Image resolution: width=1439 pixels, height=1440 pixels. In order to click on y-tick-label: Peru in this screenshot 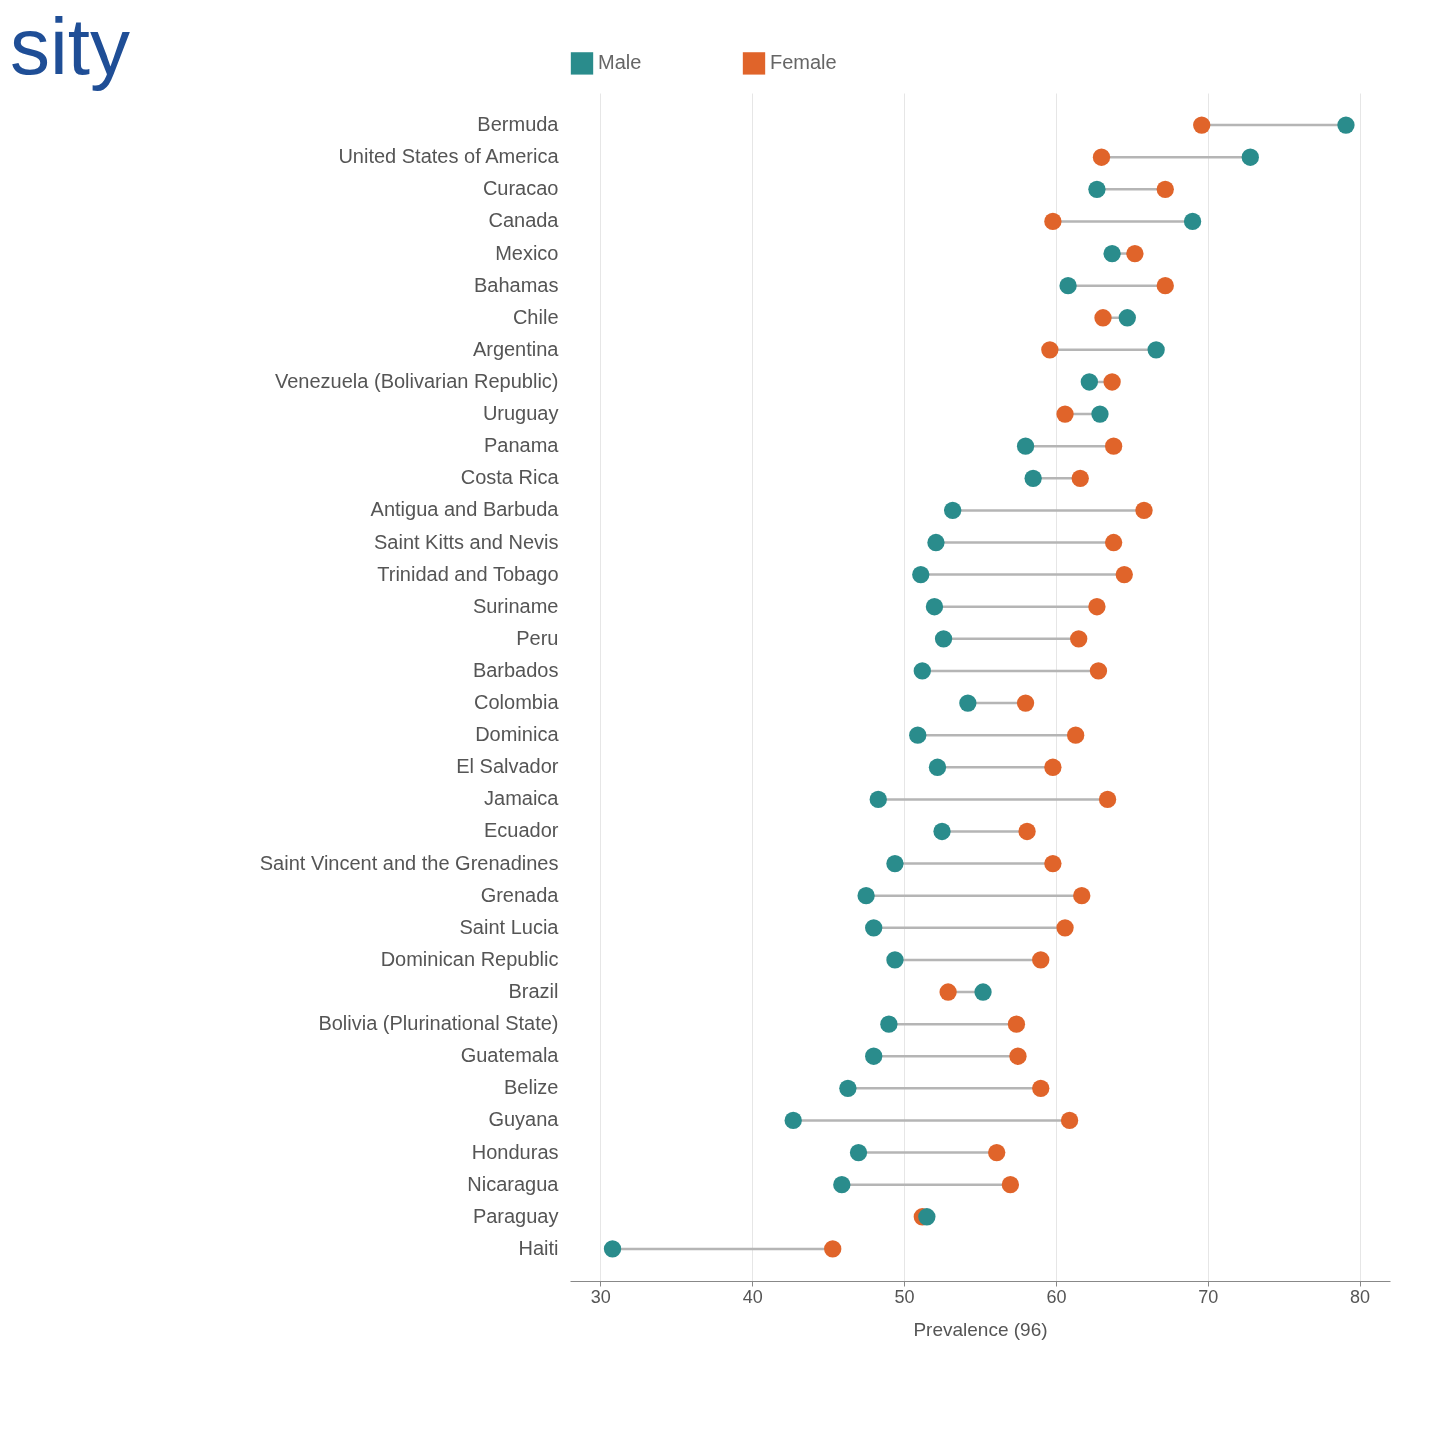, I will do `click(537, 637)`.